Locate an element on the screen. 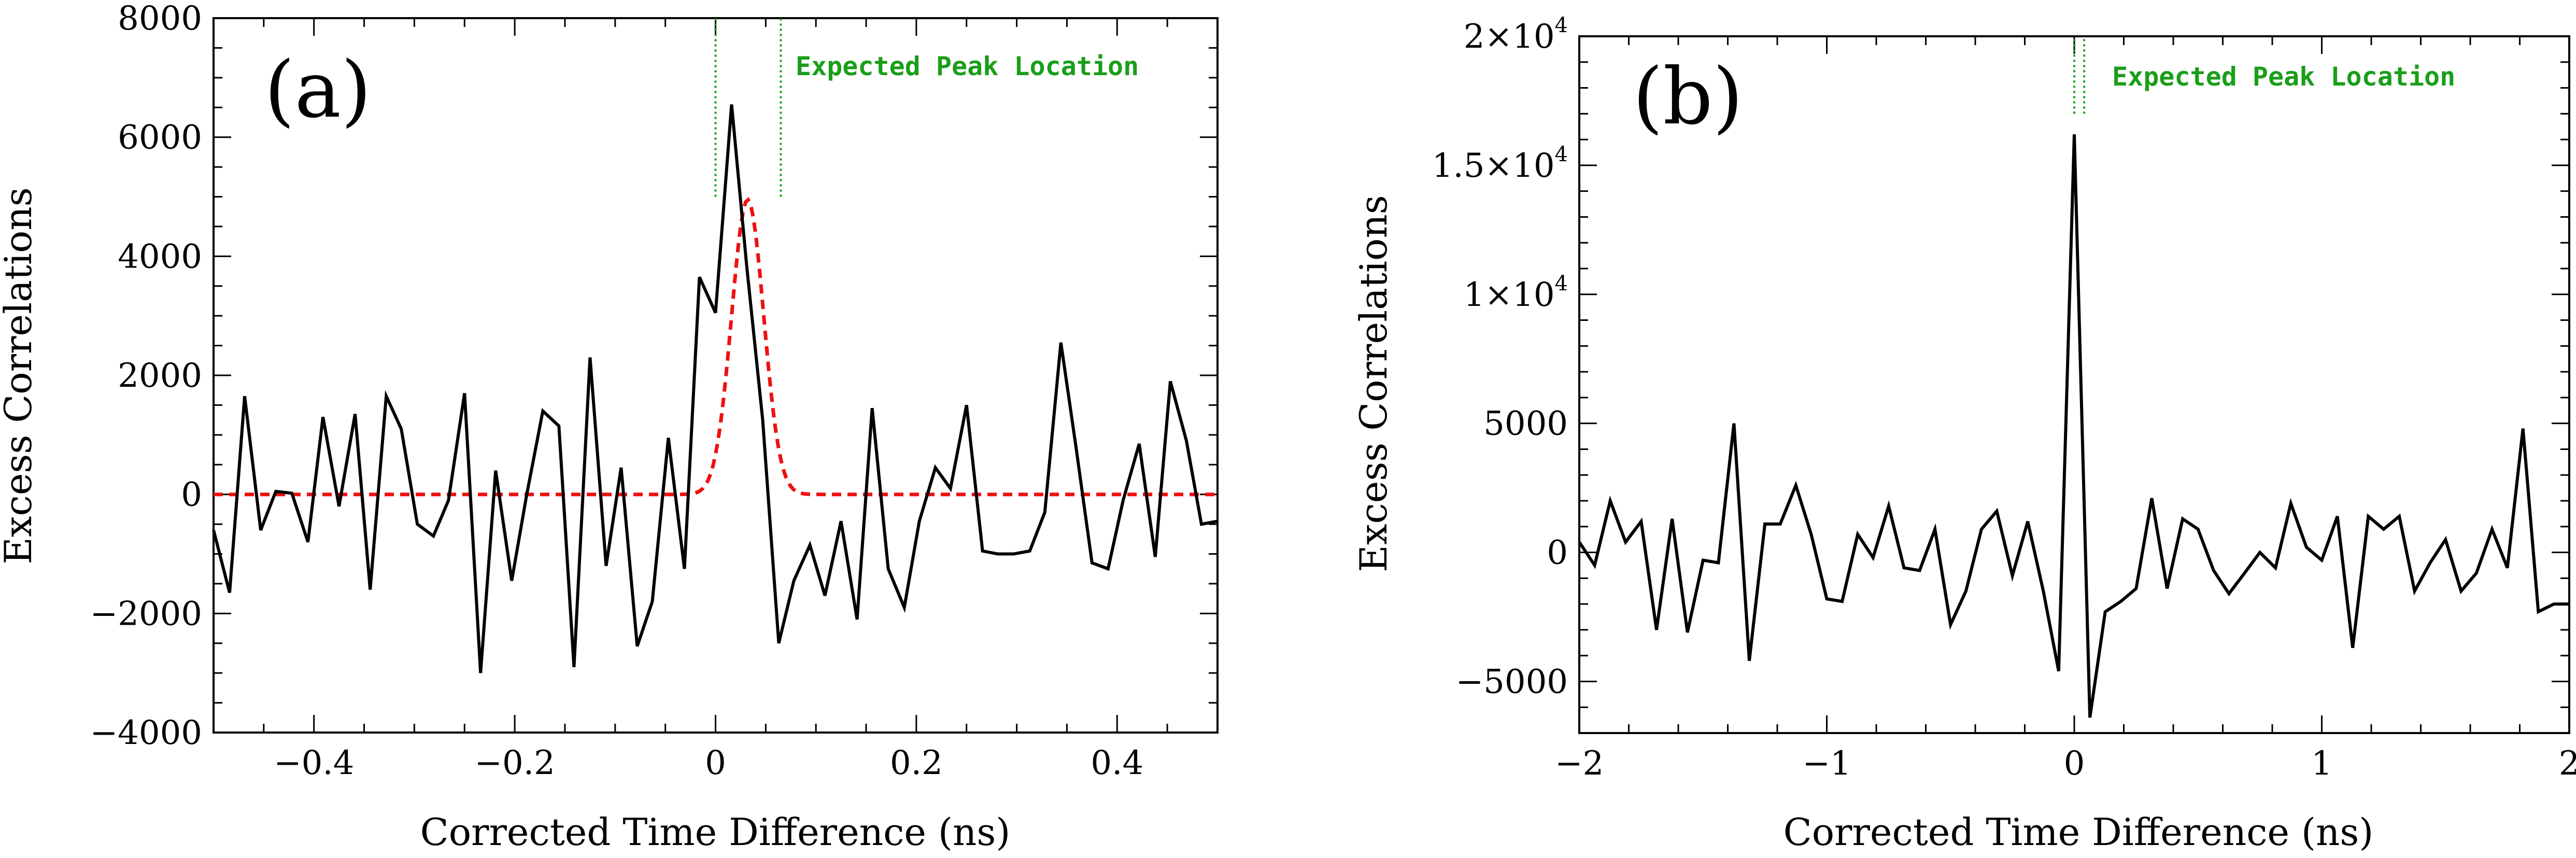 This screenshot has width=2576, height=858. y-axis-title-b: Excess Correlations is located at coordinates (1373, 383).